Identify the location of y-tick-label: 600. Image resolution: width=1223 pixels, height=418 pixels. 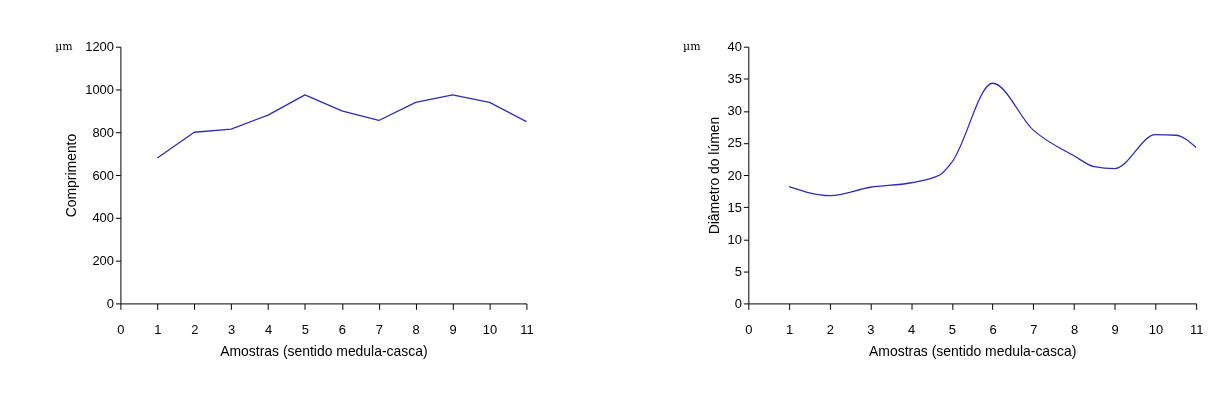
(103, 175).